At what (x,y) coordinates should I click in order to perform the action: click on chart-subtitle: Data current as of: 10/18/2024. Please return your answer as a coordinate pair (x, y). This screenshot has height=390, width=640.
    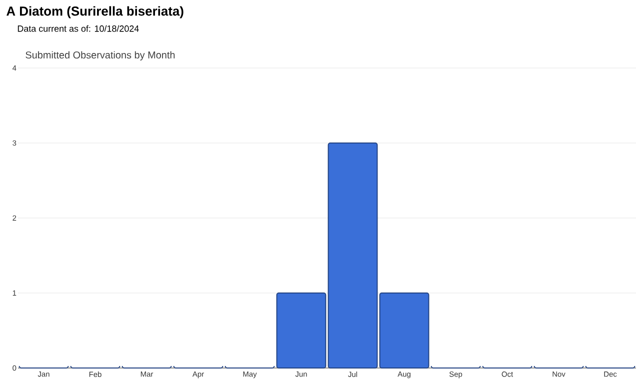
    Looking at the image, I should click on (78, 28).